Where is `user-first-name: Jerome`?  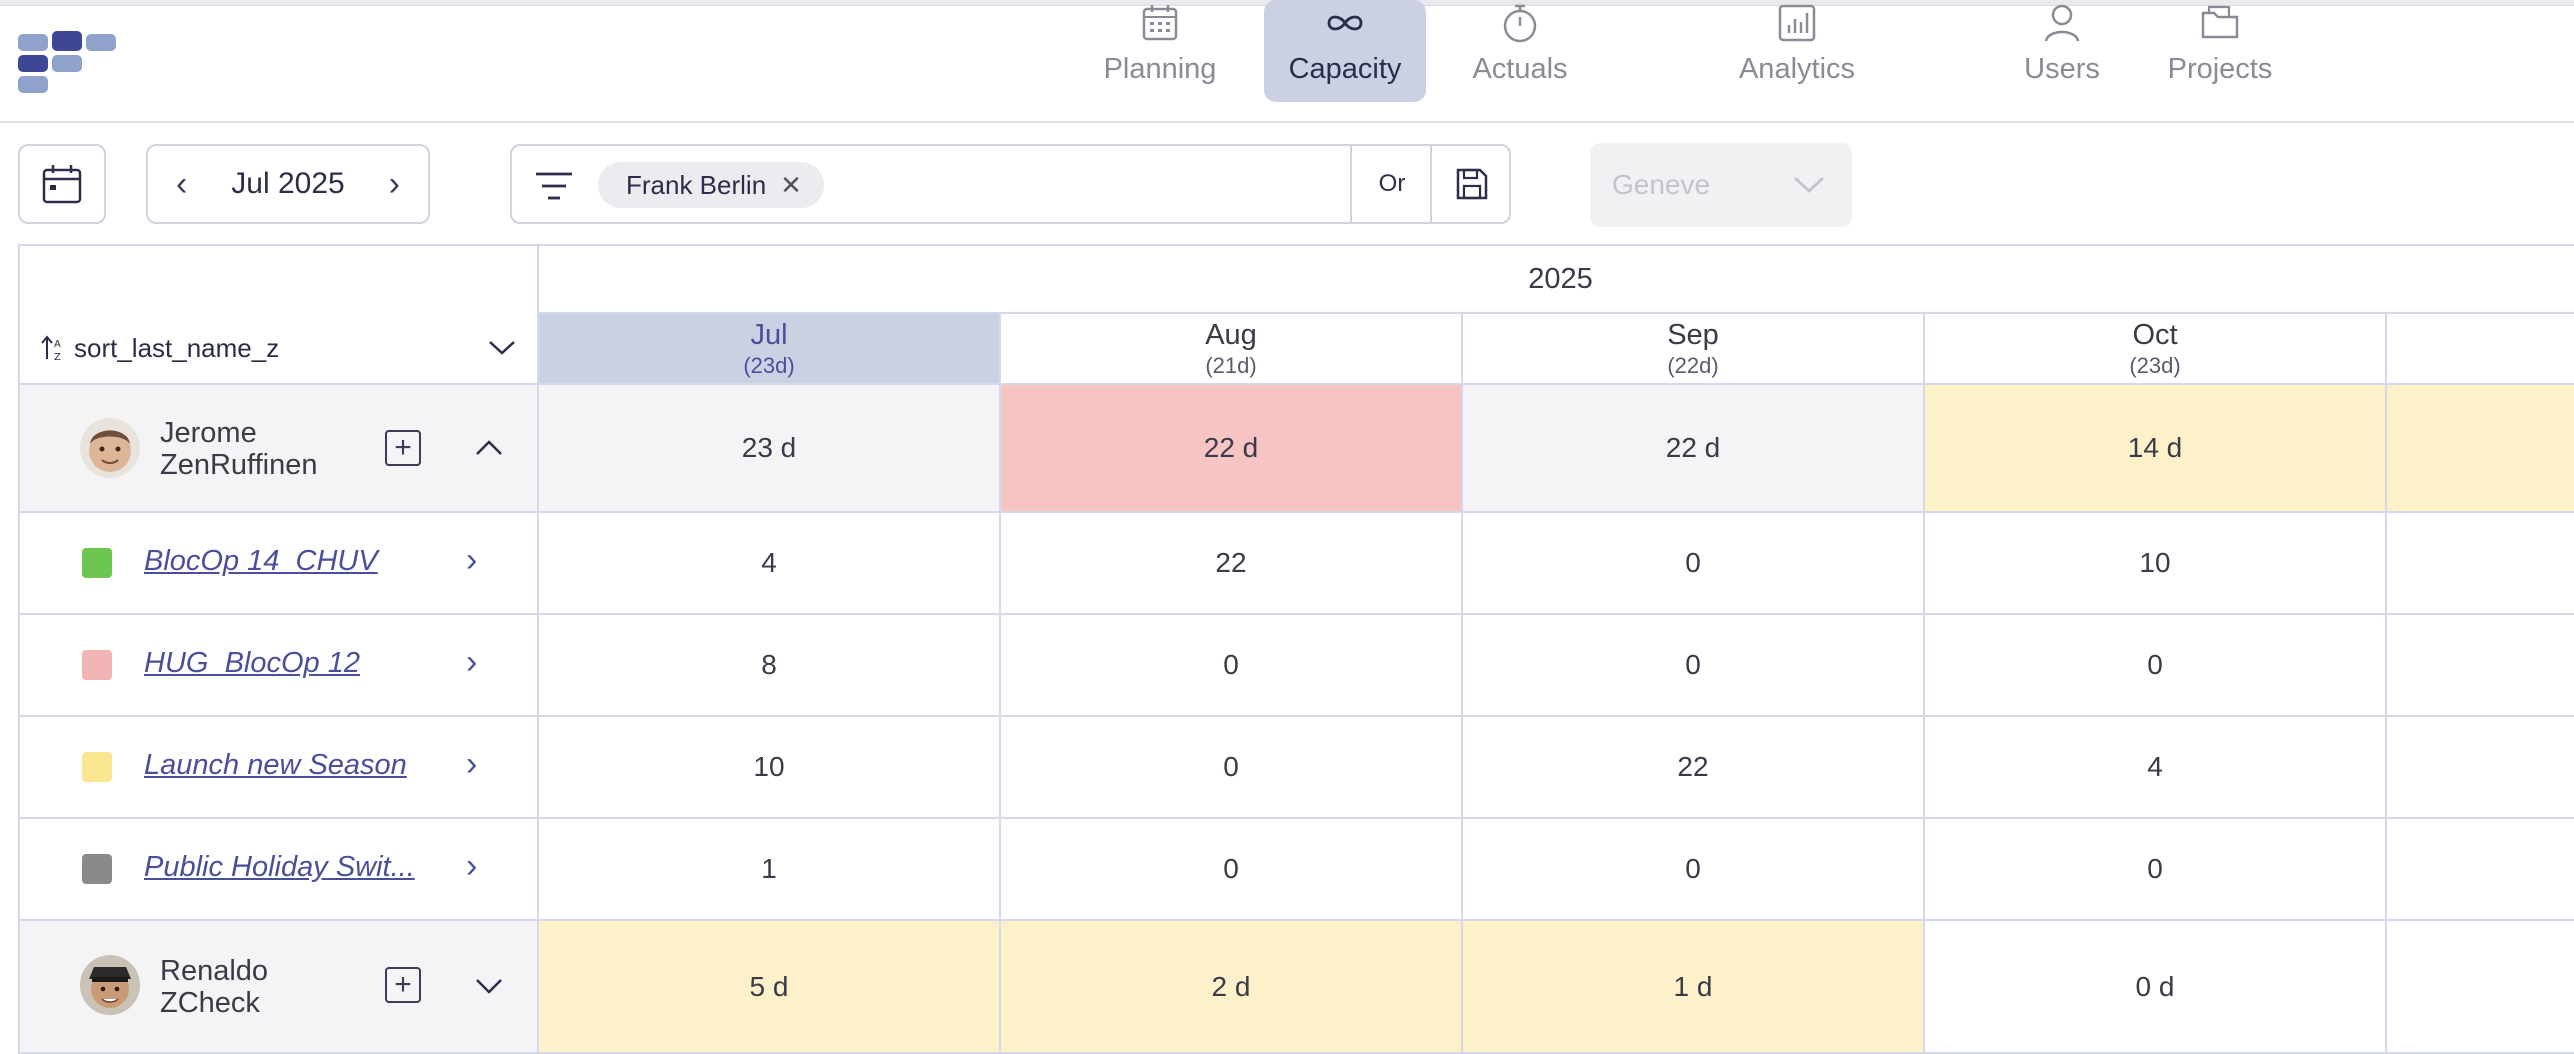
user-first-name: Jerome is located at coordinates (208, 433).